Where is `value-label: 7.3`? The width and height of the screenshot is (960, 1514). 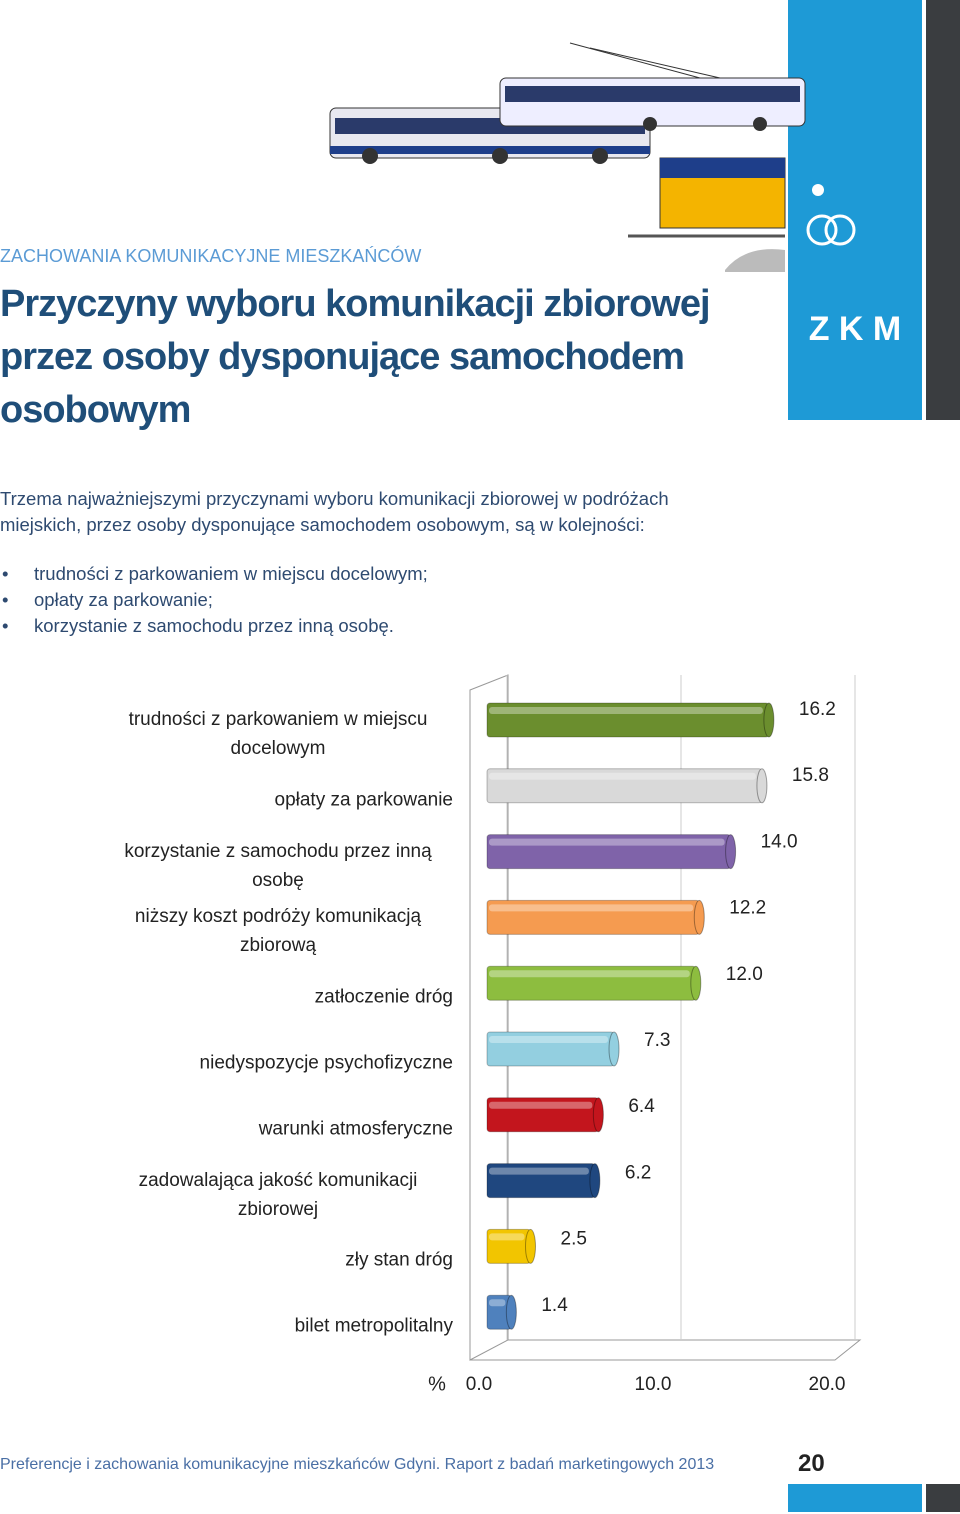
value-label: 7.3 is located at coordinates (657, 1040).